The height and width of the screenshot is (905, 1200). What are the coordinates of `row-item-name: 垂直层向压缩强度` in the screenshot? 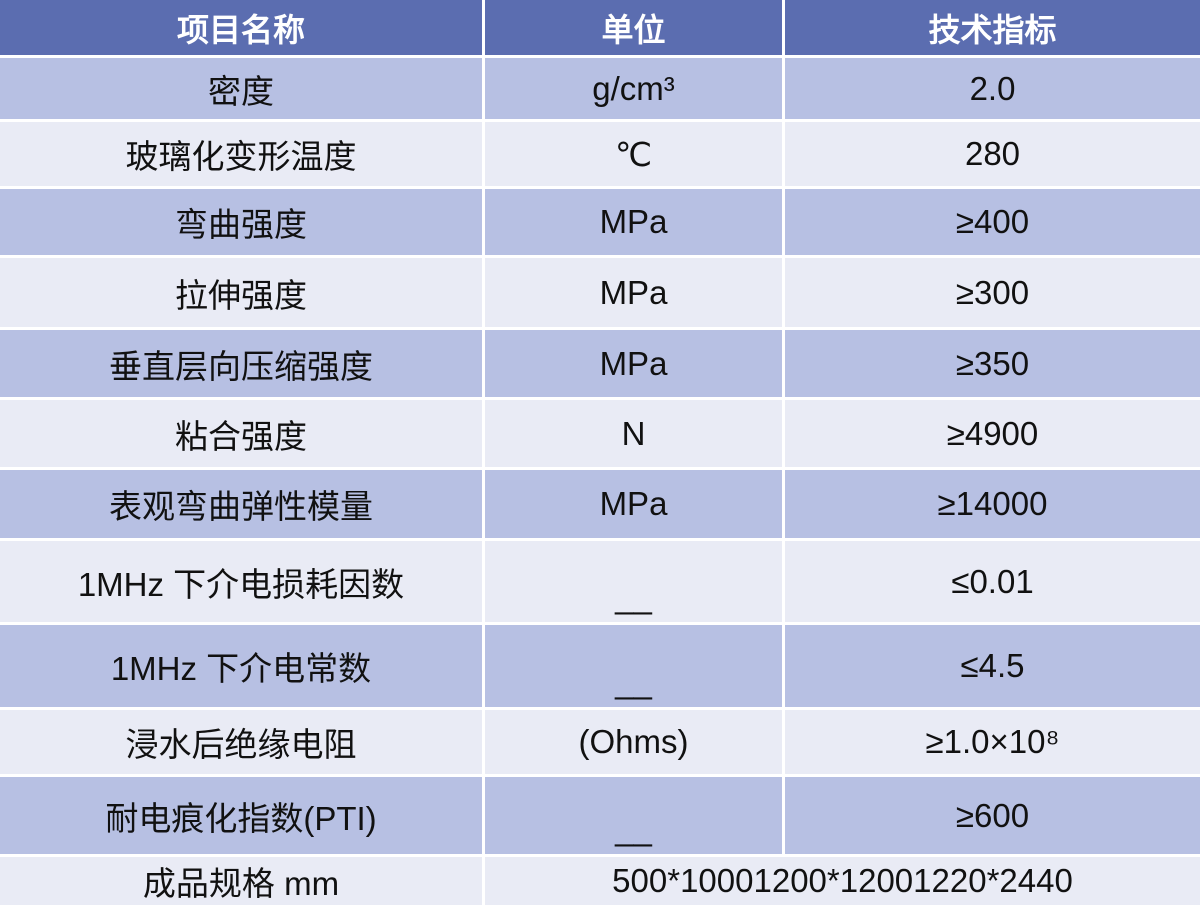 It's located at (241, 363).